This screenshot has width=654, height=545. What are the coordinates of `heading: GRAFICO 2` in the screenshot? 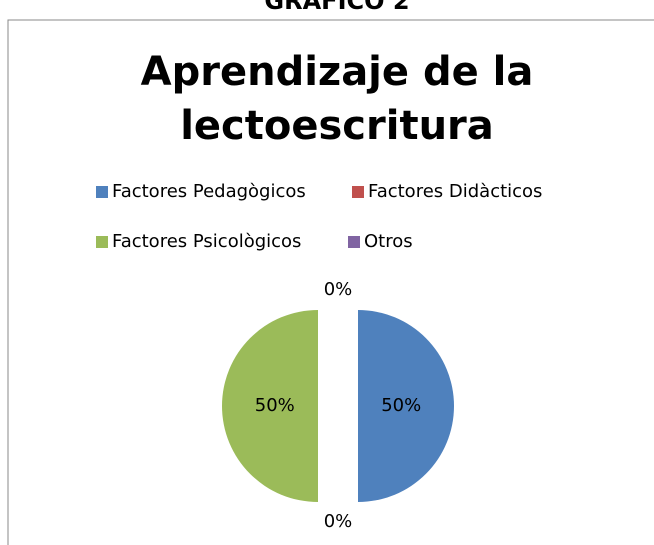 It's located at (336, 7).